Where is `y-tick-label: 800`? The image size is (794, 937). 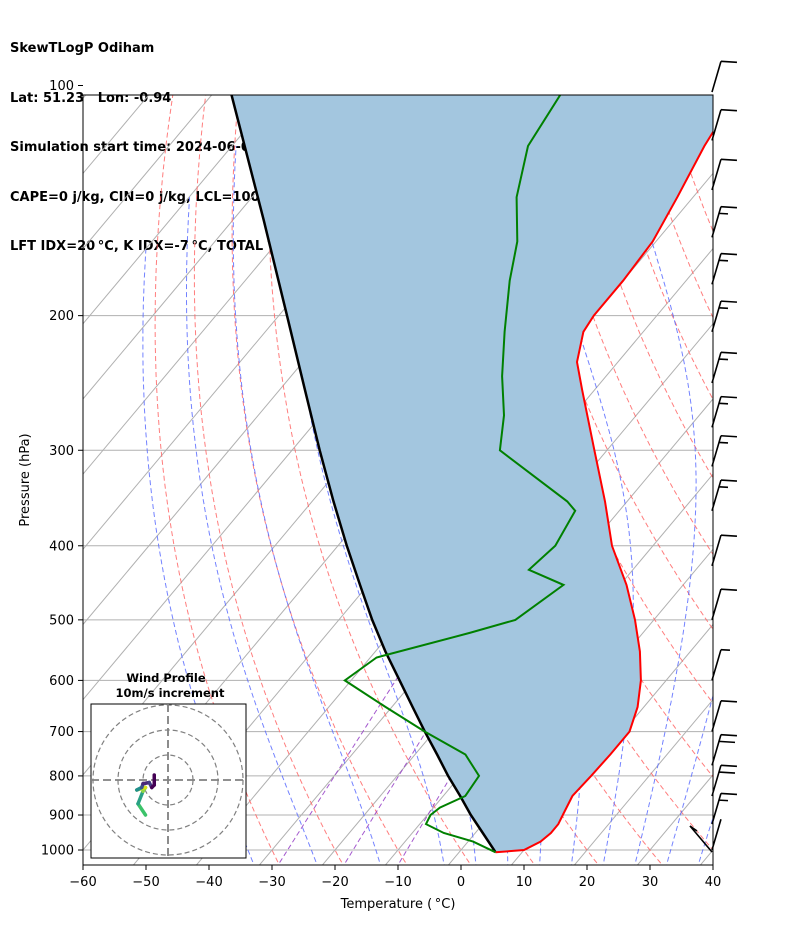 y-tick-label: 800 is located at coordinates (61, 776).